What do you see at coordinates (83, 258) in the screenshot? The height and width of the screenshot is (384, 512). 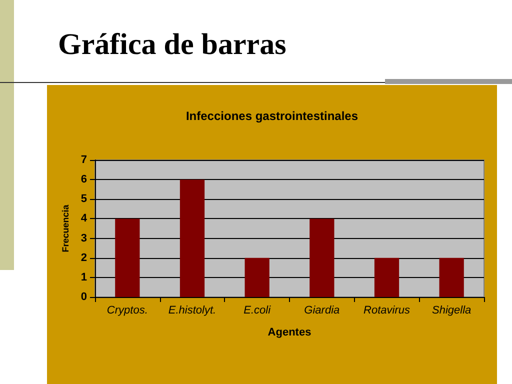 I see `y-tick-label: 2` at bounding box center [83, 258].